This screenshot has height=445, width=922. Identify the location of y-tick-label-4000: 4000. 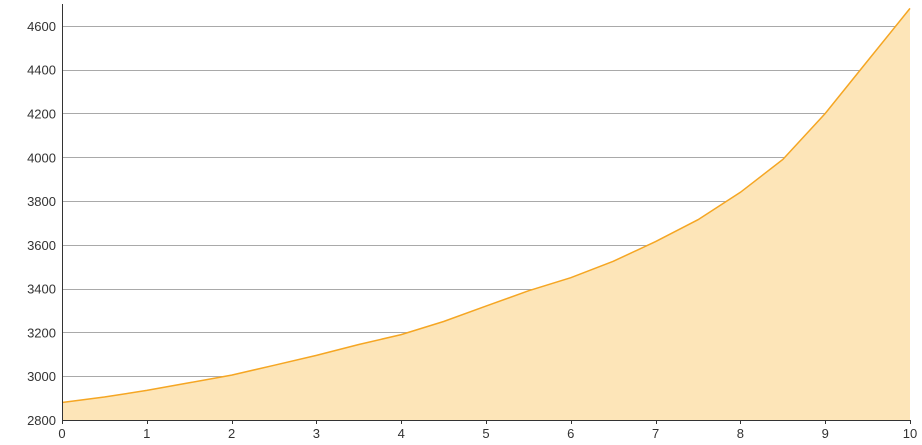
(41, 157).